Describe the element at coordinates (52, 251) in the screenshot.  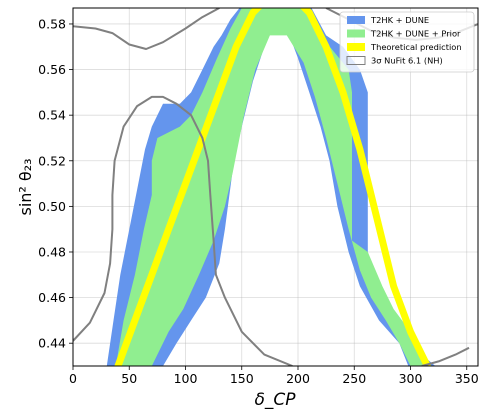
I see `y-tick-label: 0.48` at that location.